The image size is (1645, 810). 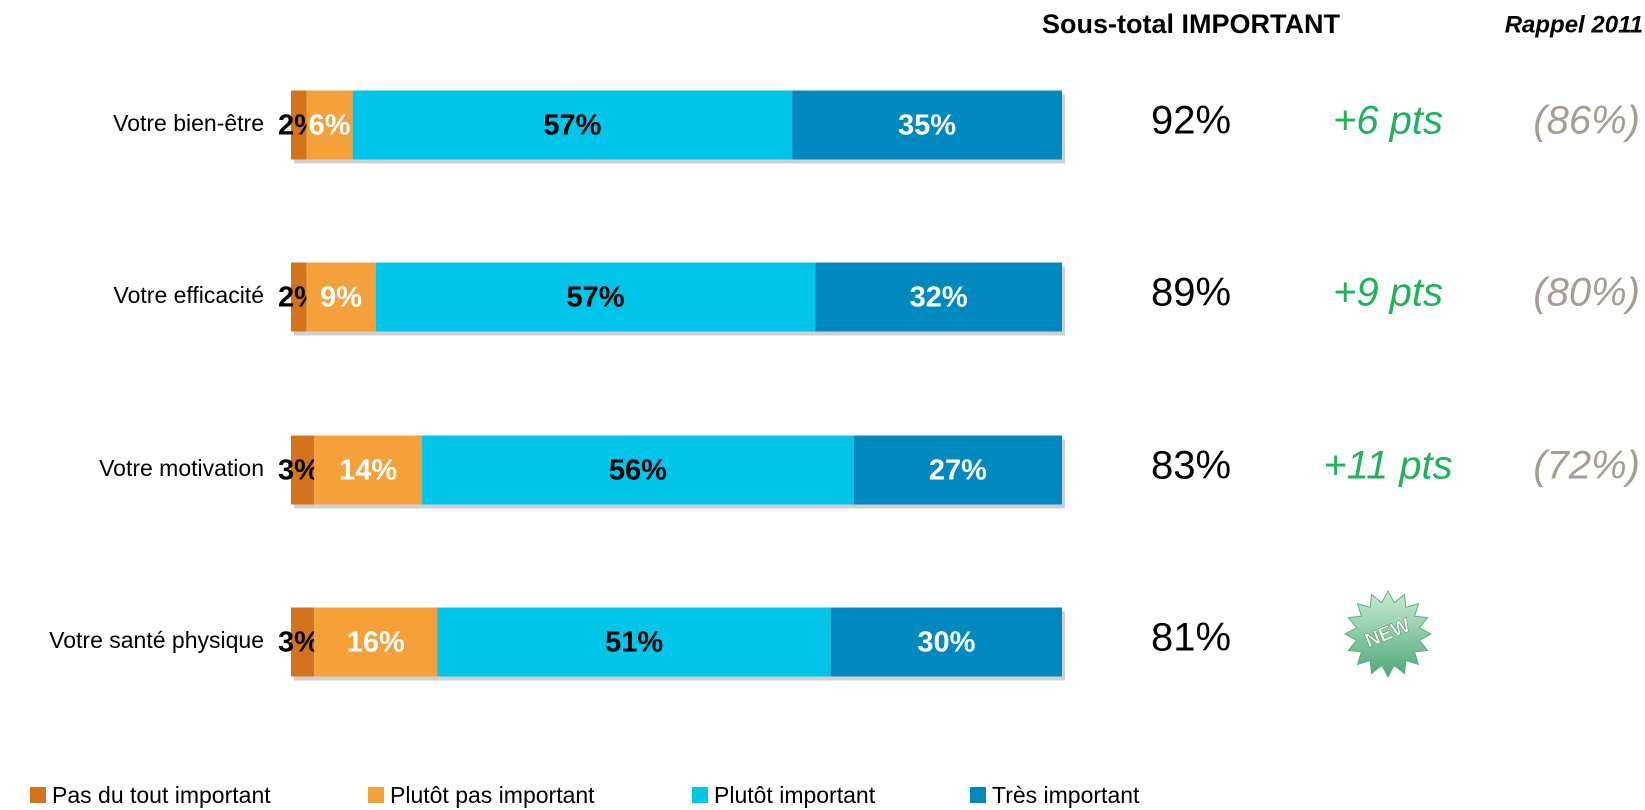 I want to click on category-label: Votre santé physique, so click(x=156, y=640).